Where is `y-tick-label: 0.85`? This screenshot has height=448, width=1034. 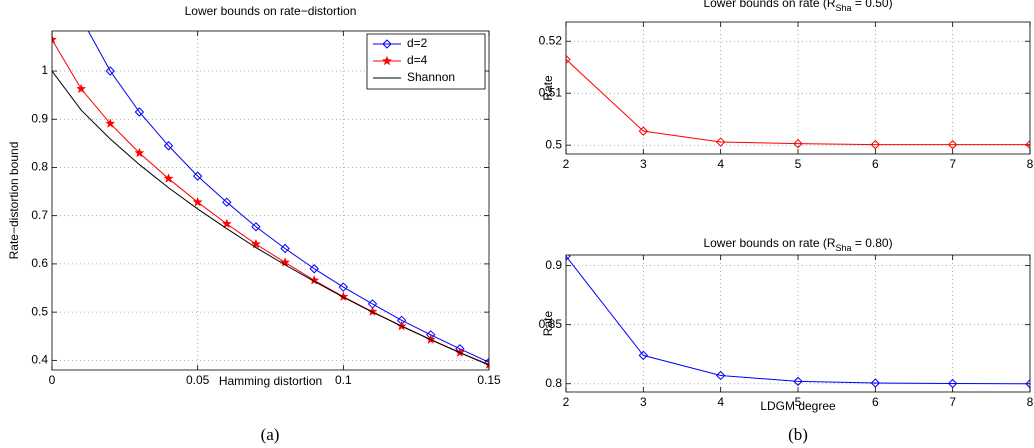
y-tick-label: 0.85 is located at coordinates (551, 324).